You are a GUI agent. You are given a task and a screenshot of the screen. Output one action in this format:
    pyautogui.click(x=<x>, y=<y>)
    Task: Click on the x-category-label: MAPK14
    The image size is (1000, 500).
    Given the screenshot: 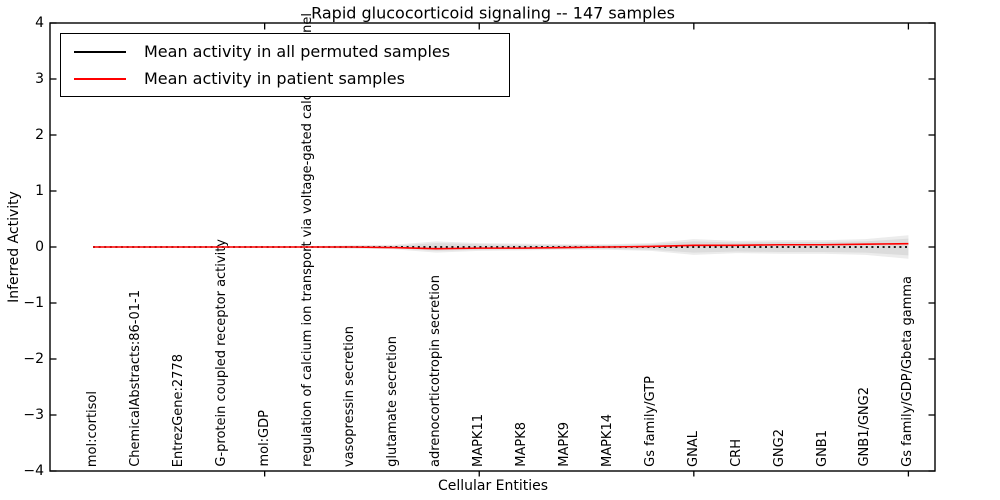 What is the action you would take?
    pyautogui.click(x=607, y=440)
    